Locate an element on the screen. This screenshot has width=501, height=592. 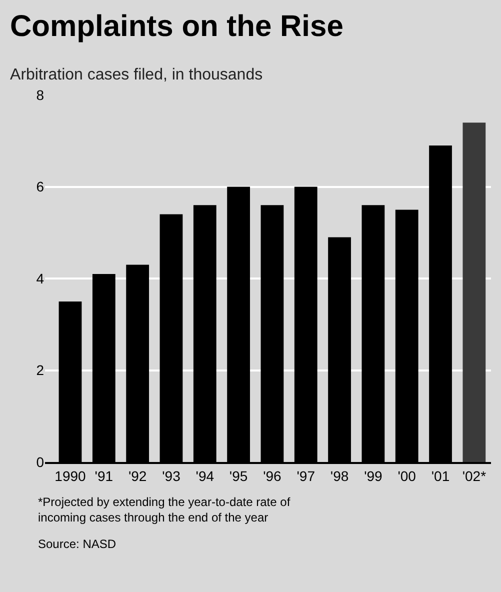
x-tick-label: '96 is located at coordinates (272, 476).